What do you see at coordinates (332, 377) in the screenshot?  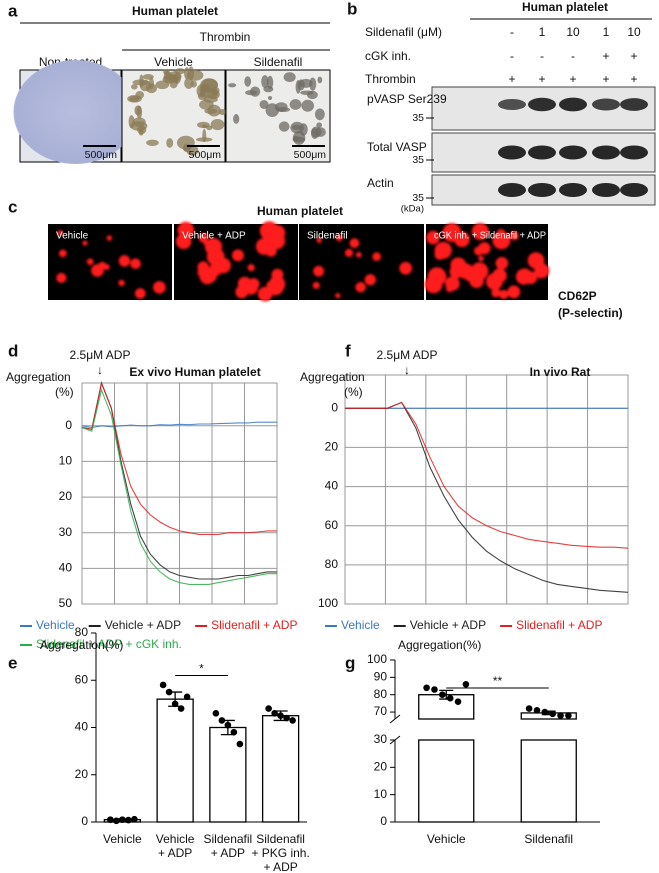 I see `y-axis-label: Aggregation` at bounding box center [332, 377].